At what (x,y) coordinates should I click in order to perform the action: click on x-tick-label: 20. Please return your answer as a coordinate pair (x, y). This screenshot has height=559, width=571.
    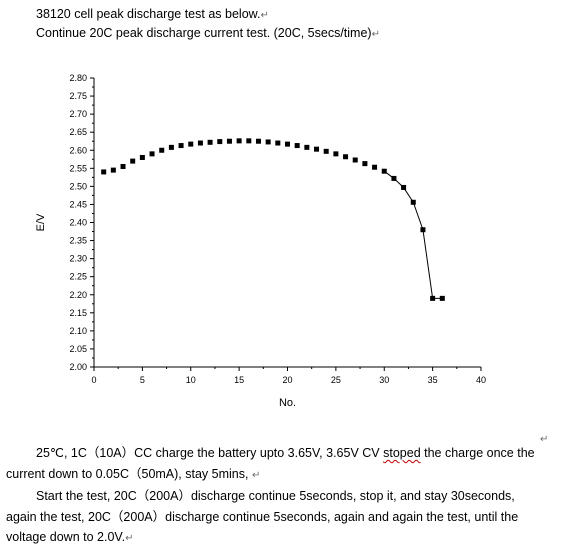
    Looking at the image, I should click on (287, 380).